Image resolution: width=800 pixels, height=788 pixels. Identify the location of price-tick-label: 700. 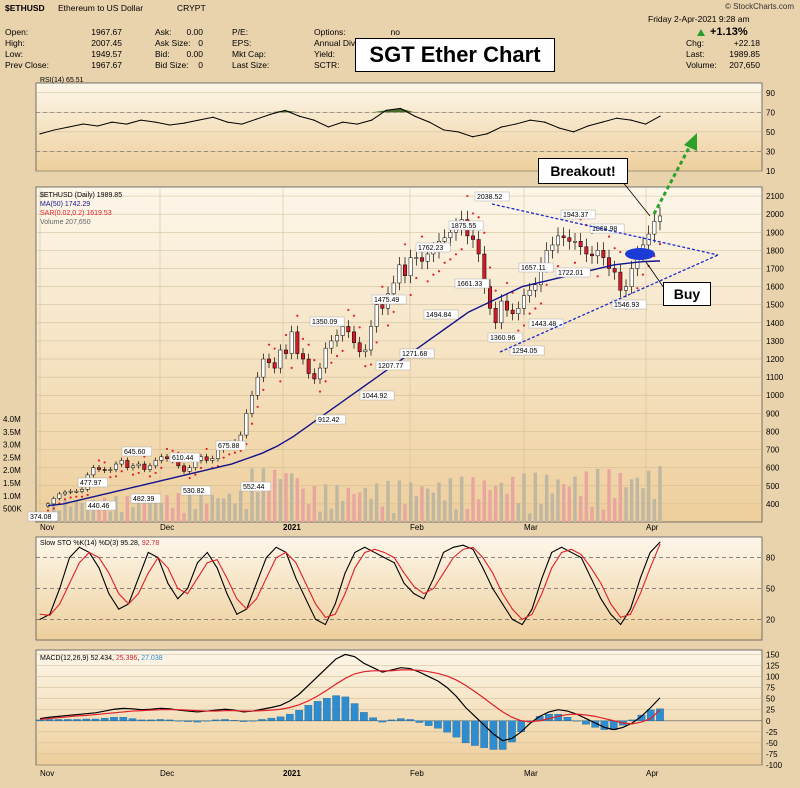
(773, 450).